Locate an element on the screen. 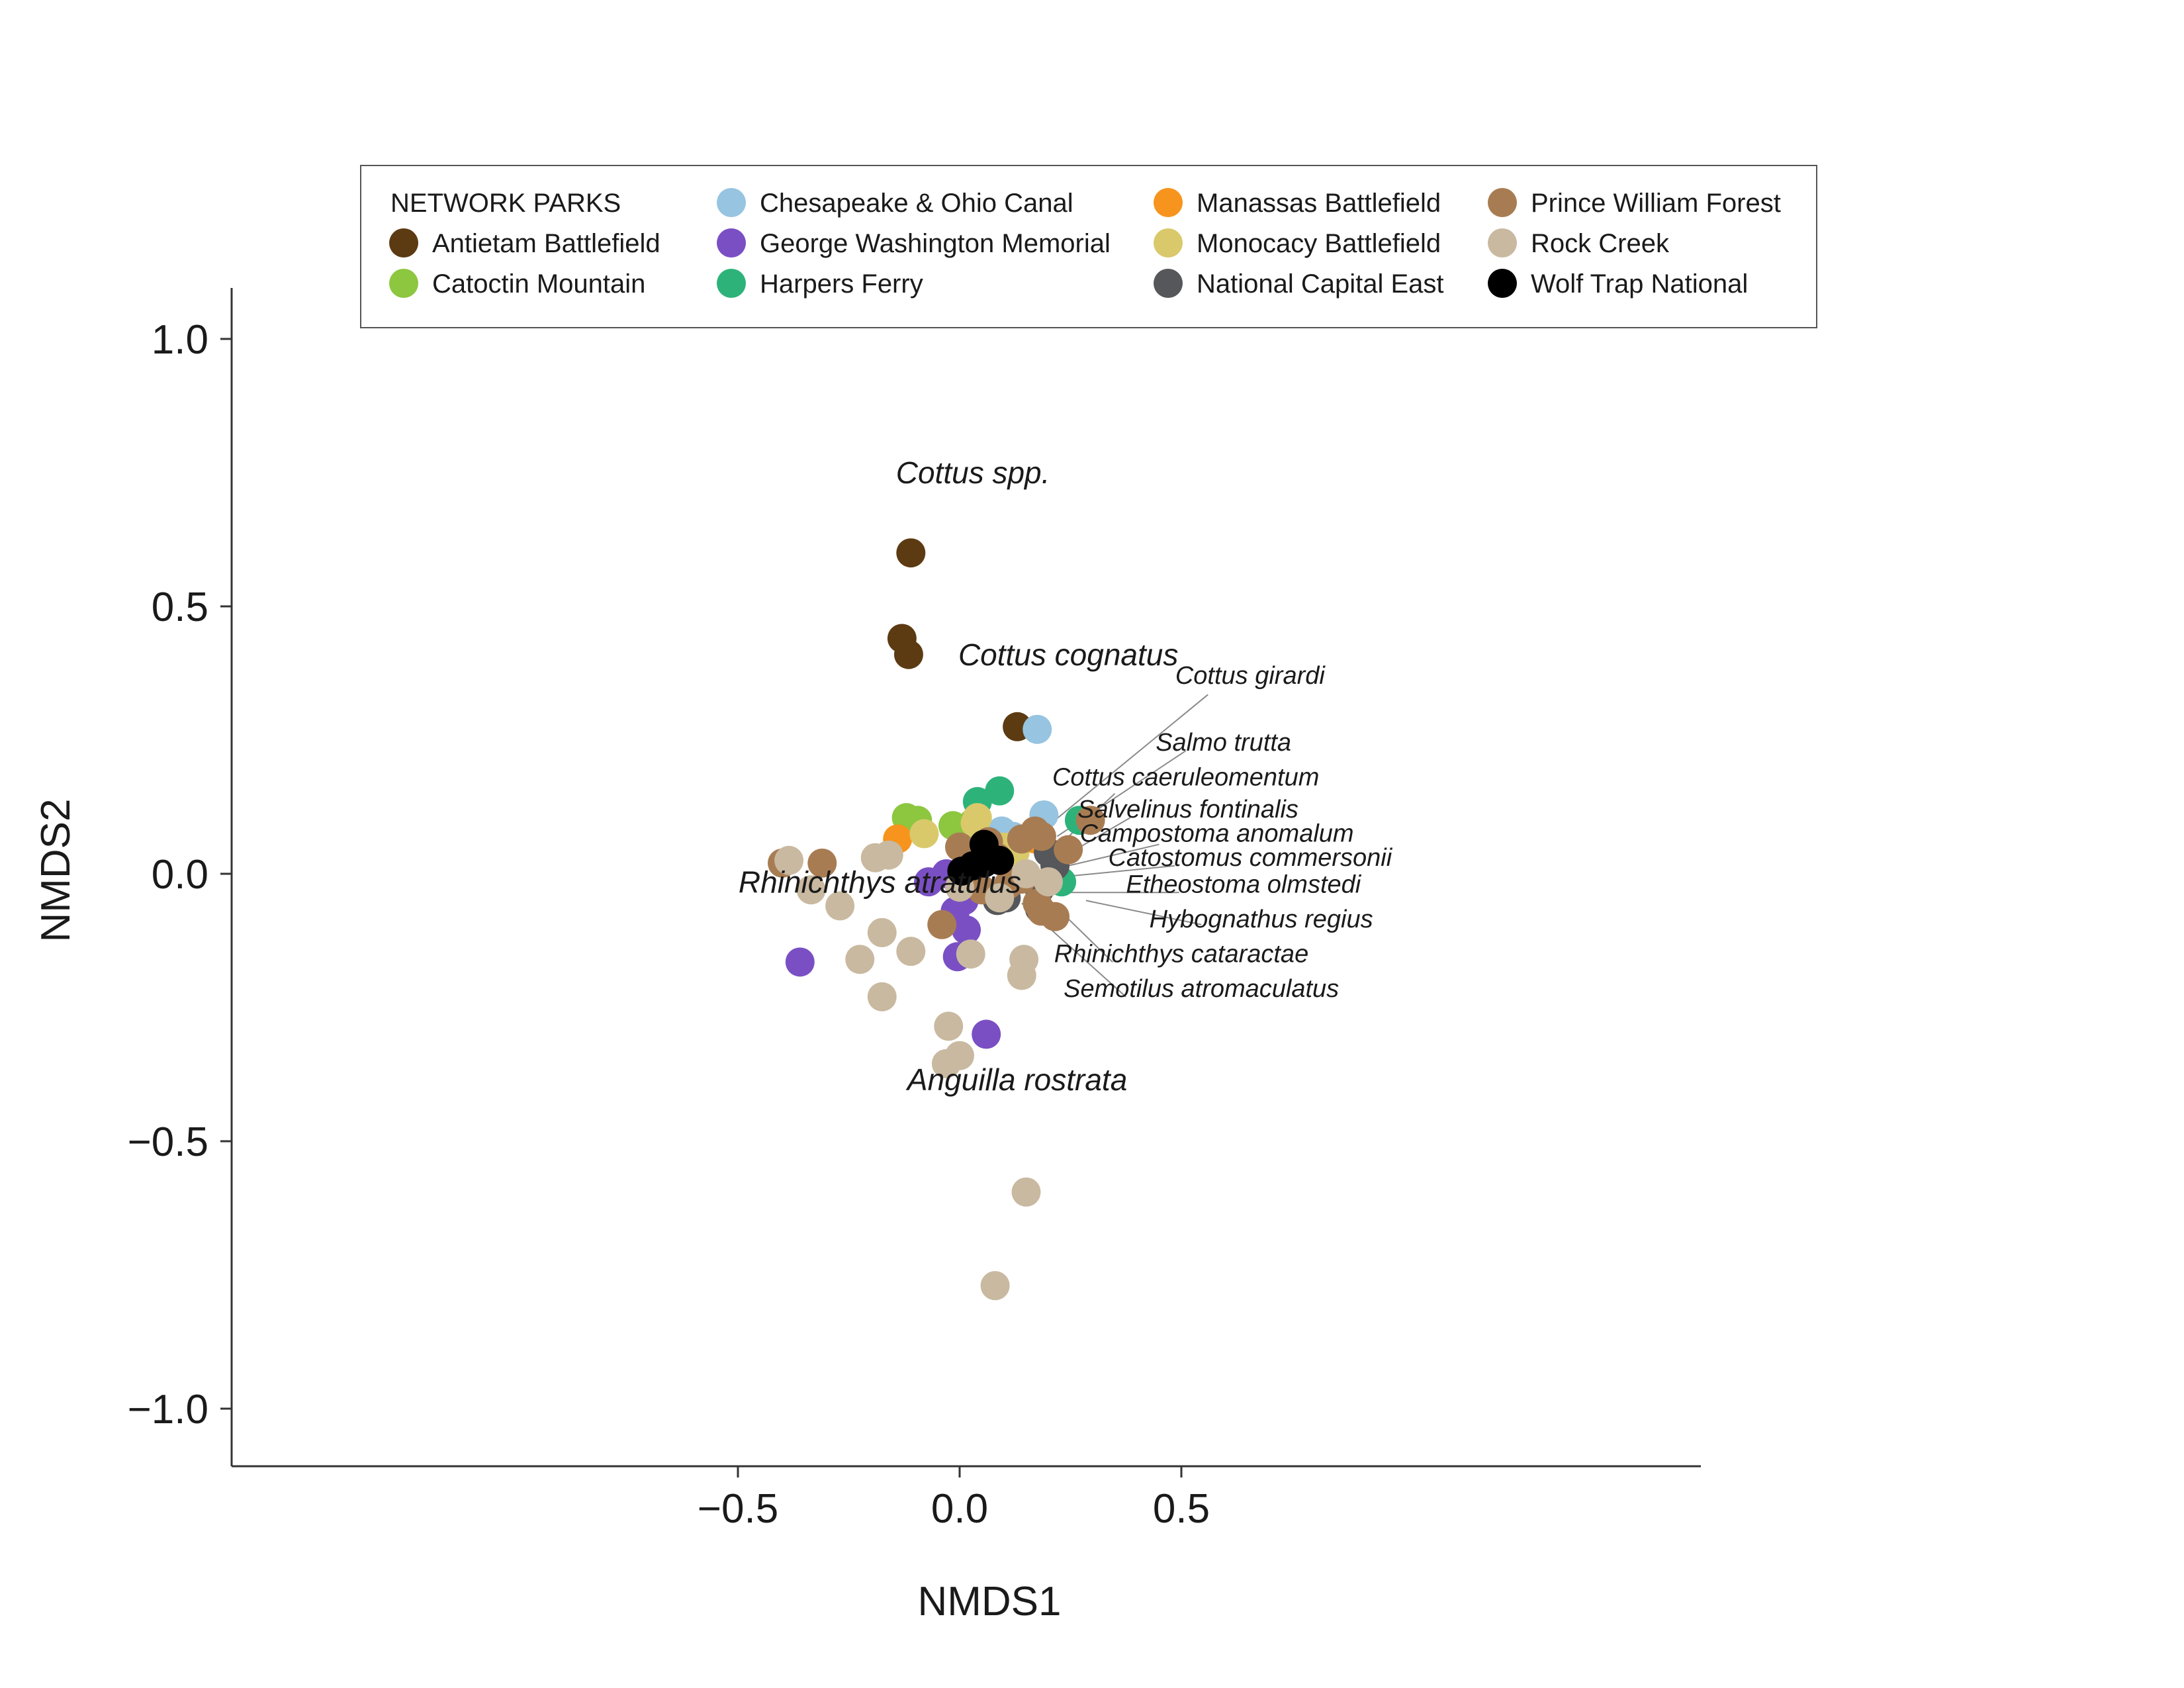  species-label-rhinichthys-atratulus: Rhinichthys atratulus is located at coordinates (880, 882).